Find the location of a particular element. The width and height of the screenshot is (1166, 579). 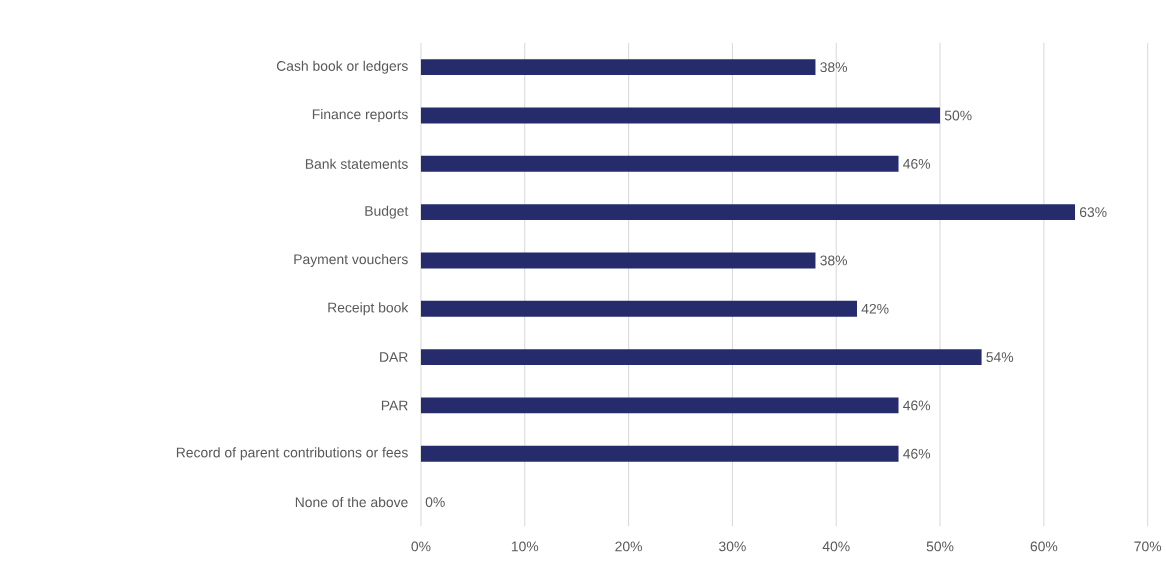

x-tick-label: 30% is located at coordinates (732, 546).